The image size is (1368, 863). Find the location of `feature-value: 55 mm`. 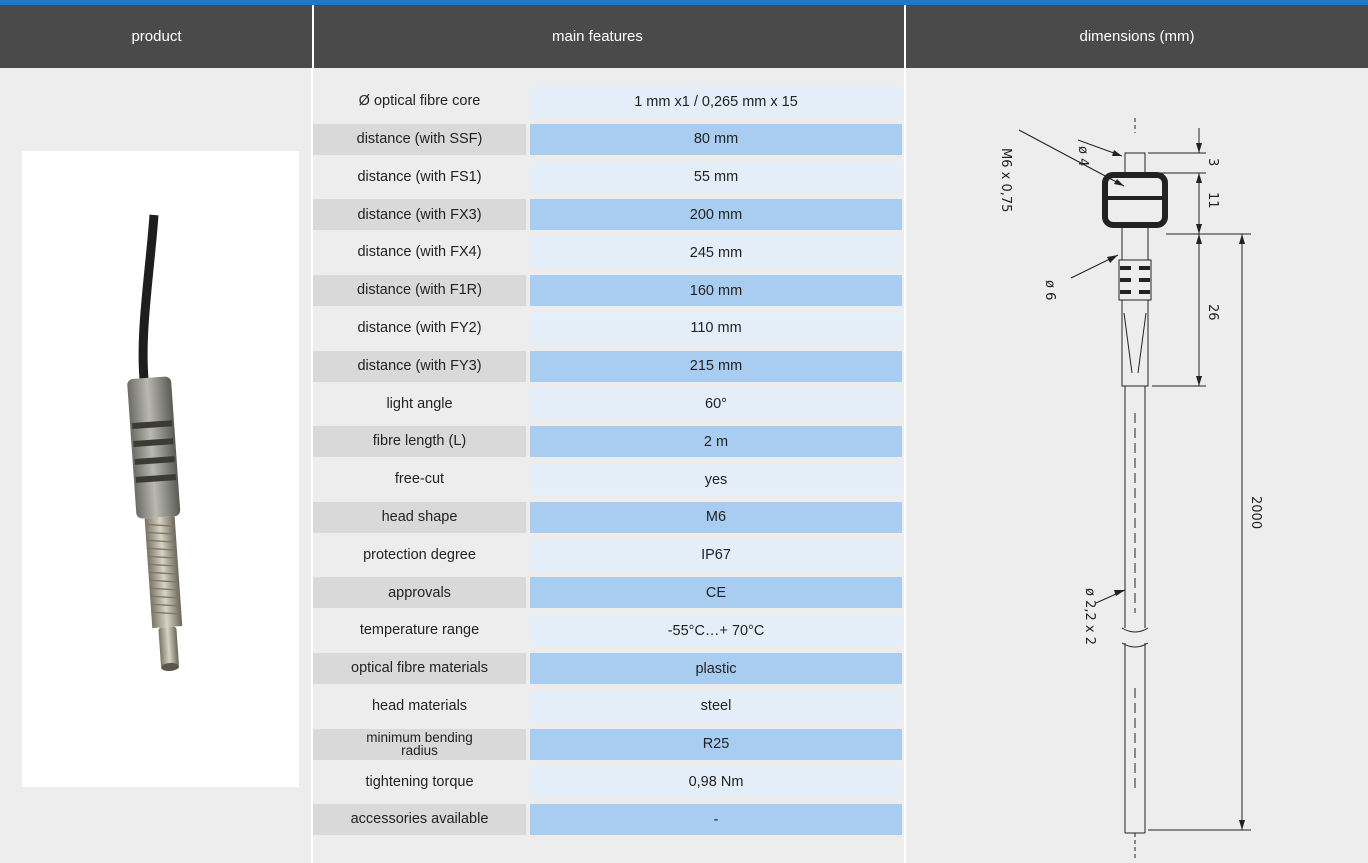

feature-value: 55 mm is located at coordinates (716, 177).